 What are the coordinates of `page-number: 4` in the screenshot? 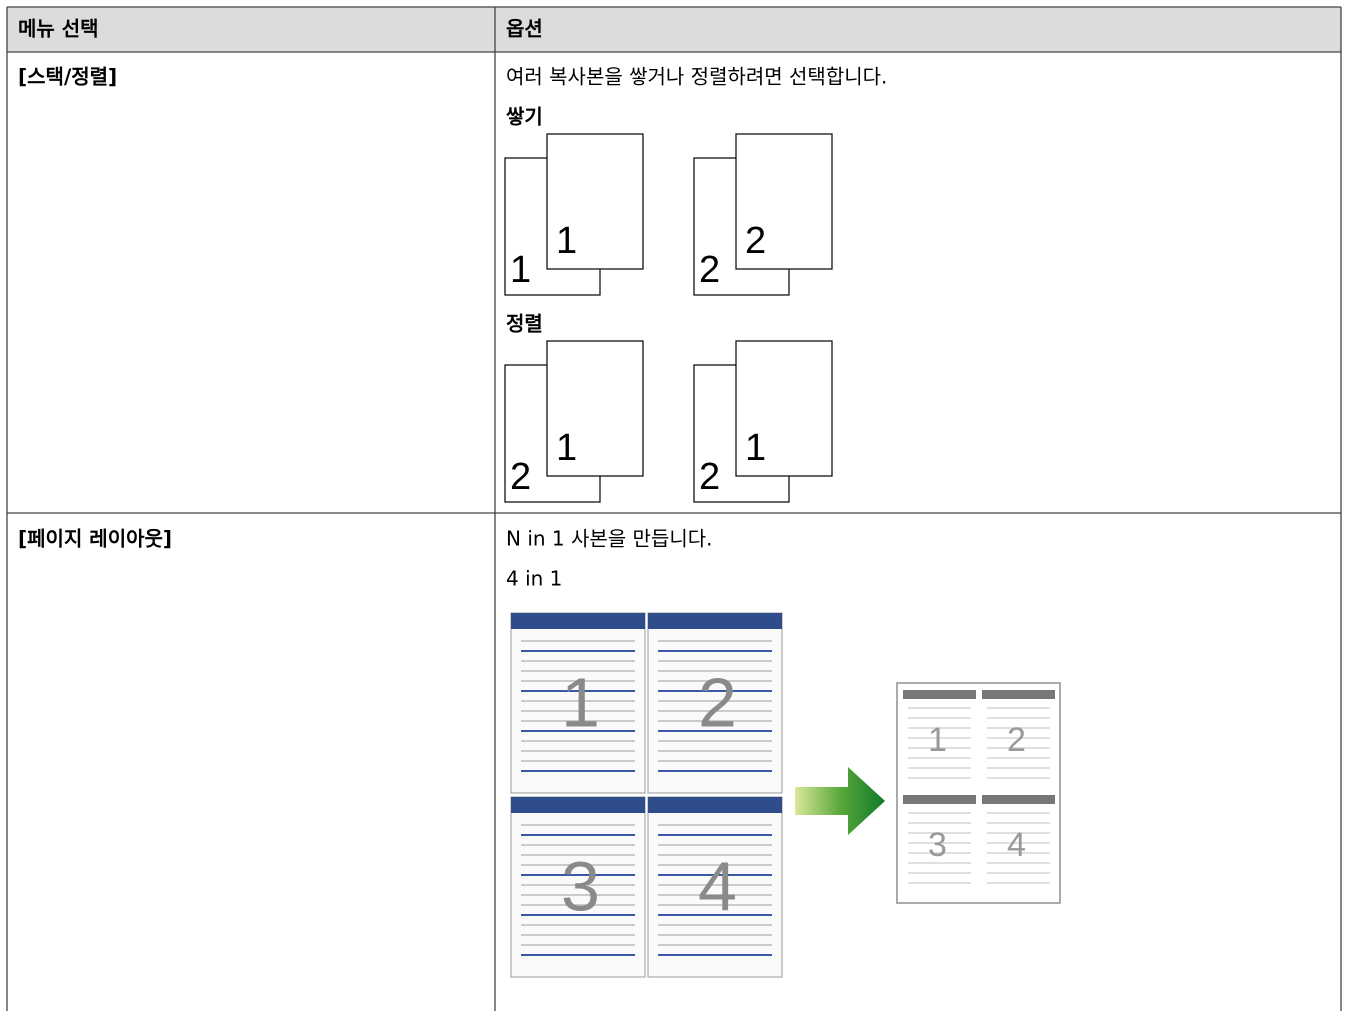 It's located at (717, 886).